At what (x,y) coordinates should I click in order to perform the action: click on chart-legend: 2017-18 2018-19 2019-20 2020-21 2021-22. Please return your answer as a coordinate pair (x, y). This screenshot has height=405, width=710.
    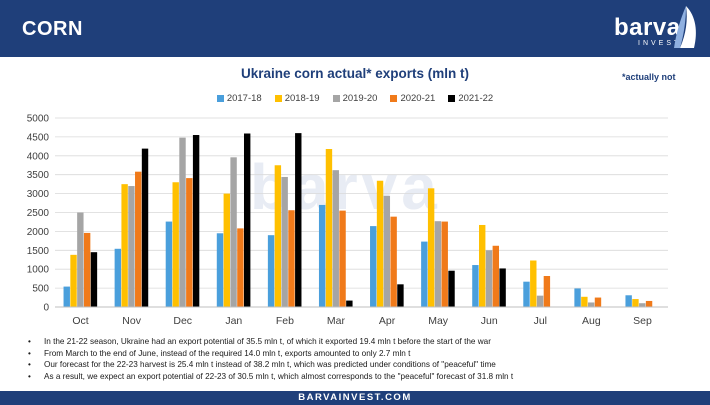
    Looking at the image, I should click on (355, 98).